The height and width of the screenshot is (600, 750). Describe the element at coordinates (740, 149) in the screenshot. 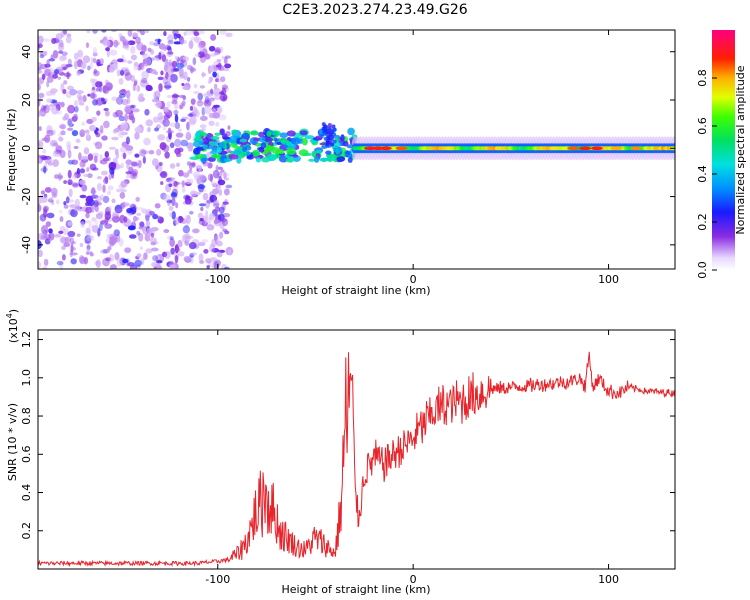

I see `colorbar-label: Normalized spectral amplitude` at that location.